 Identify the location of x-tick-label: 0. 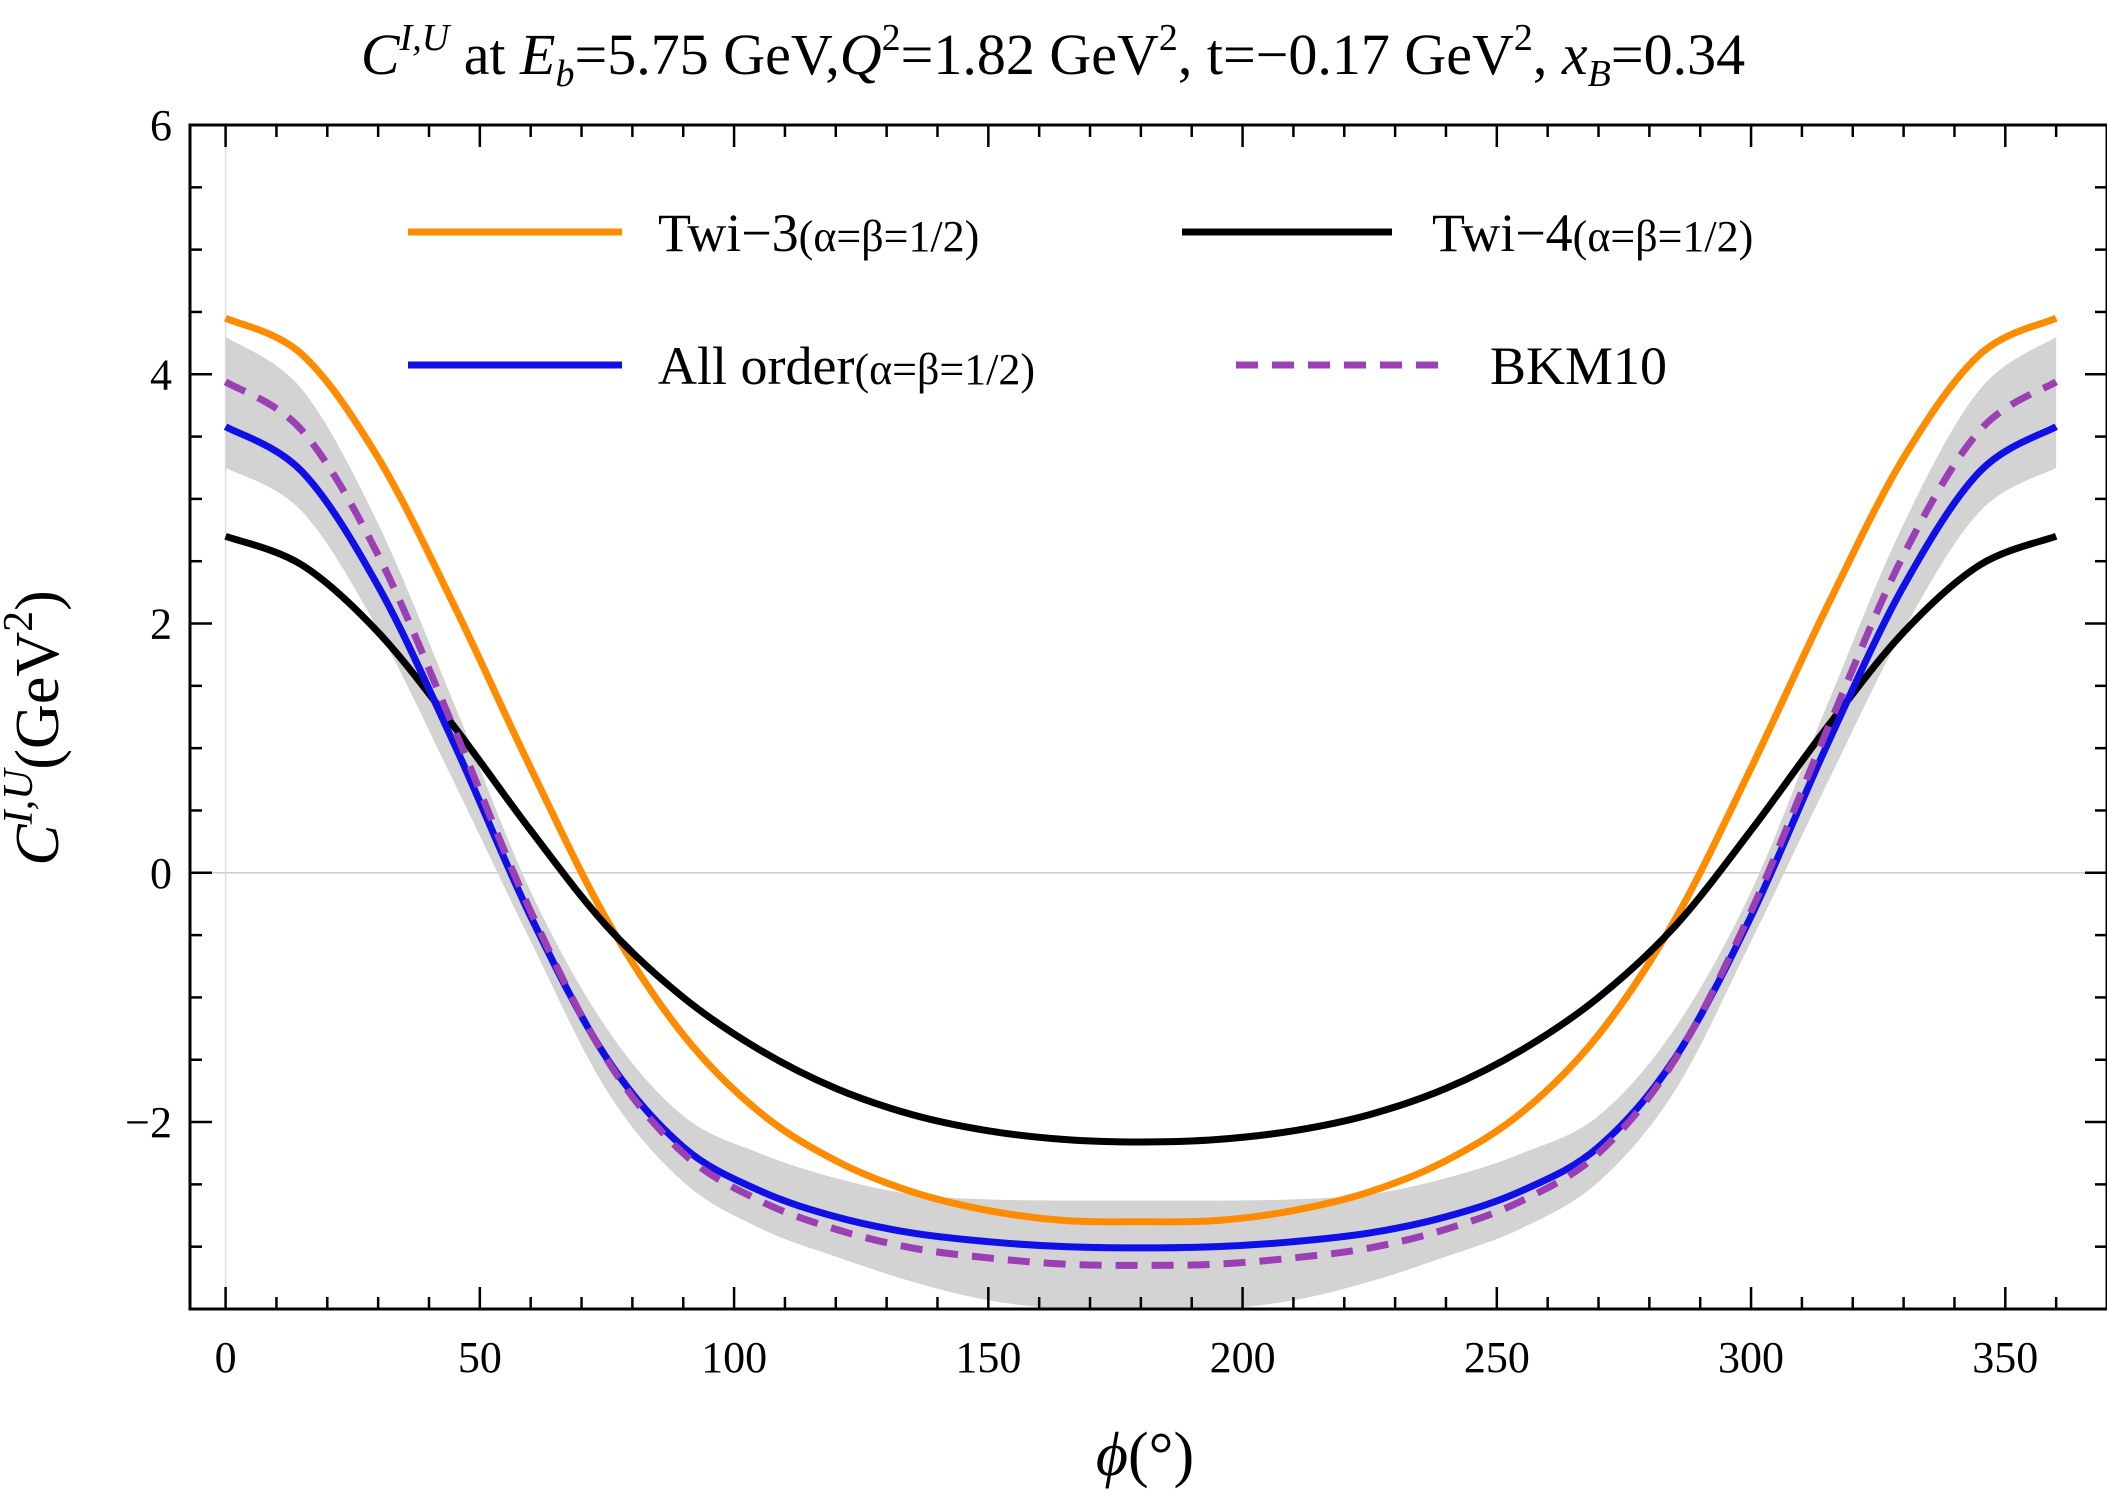
(226, 1357).